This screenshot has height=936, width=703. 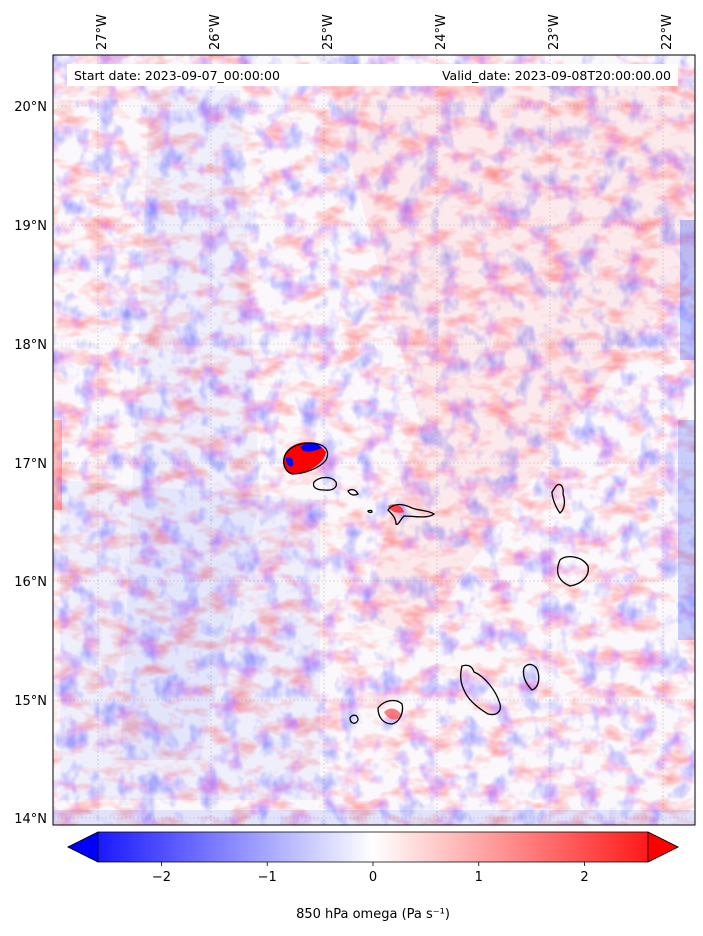 I want to click on lat-labels: 20°N 19°N 18°N 17°N 16°N 15°N 14°N, so click(x=30, y=463).